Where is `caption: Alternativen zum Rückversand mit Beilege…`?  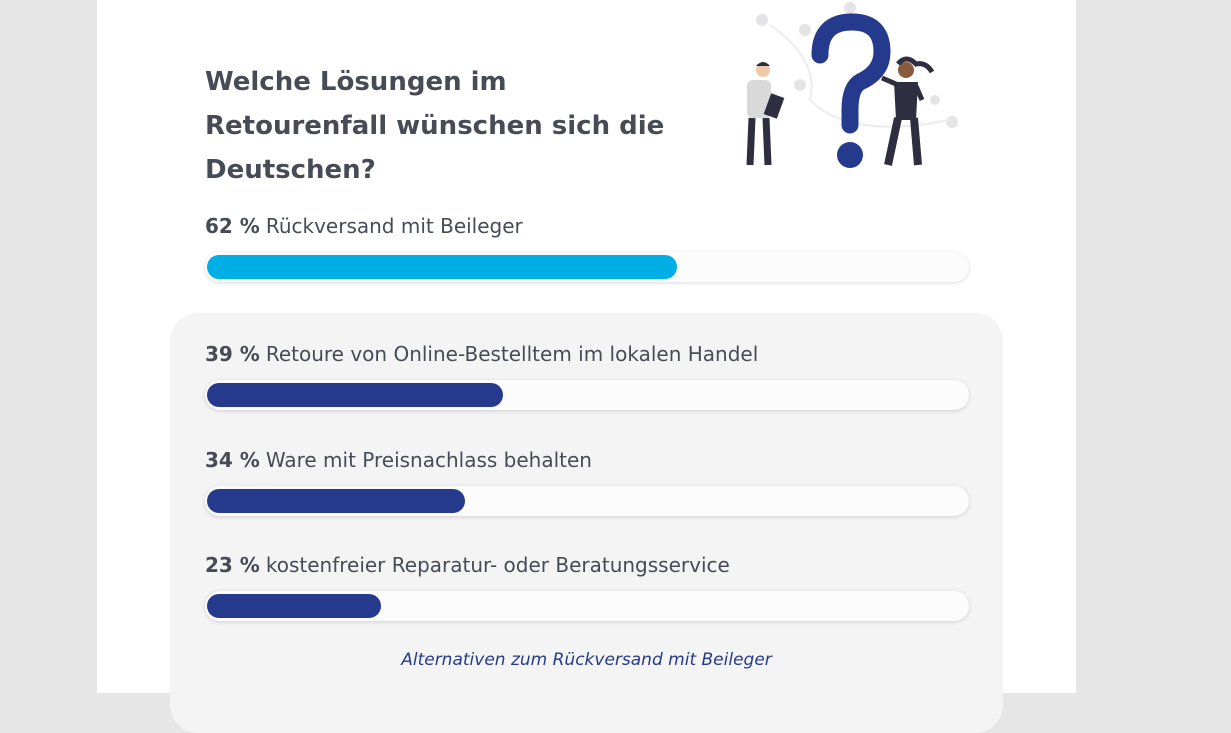 caption: Alternativen zum Rückversand mit Beilege… is located at coordinates (586, 660).